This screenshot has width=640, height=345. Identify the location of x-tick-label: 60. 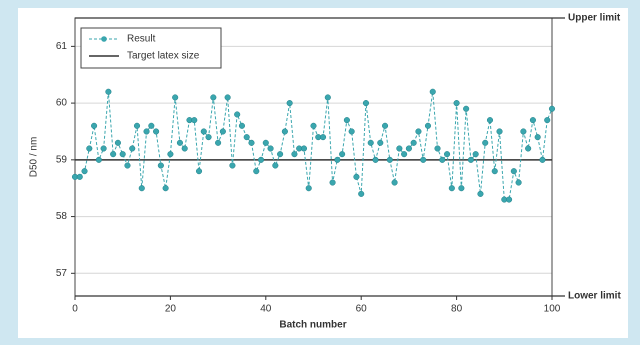
(362, 309).